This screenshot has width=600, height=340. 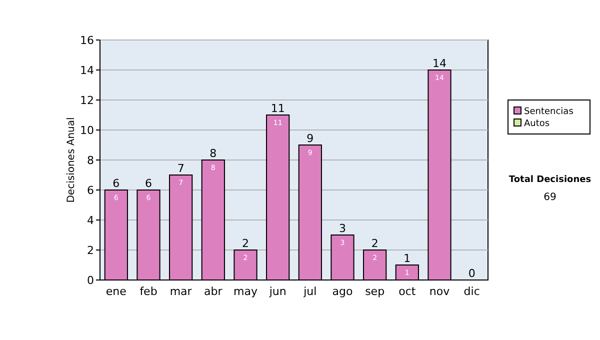 What do you see at coordinates (549, 112) in the screenshot?
I see `legend-label: Sentencias` at bounding box center [549, 112].